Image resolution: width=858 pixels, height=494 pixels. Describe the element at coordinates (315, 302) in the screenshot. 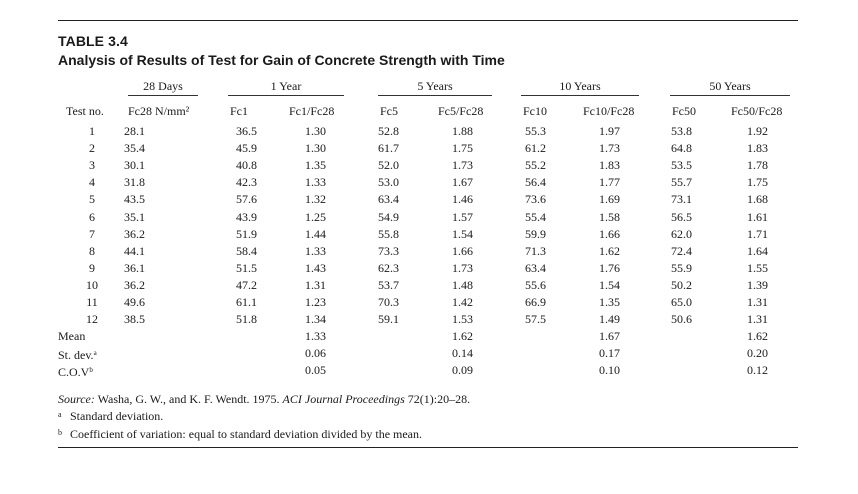

I see `cell-fc1-fc28: 1.23` at that location.